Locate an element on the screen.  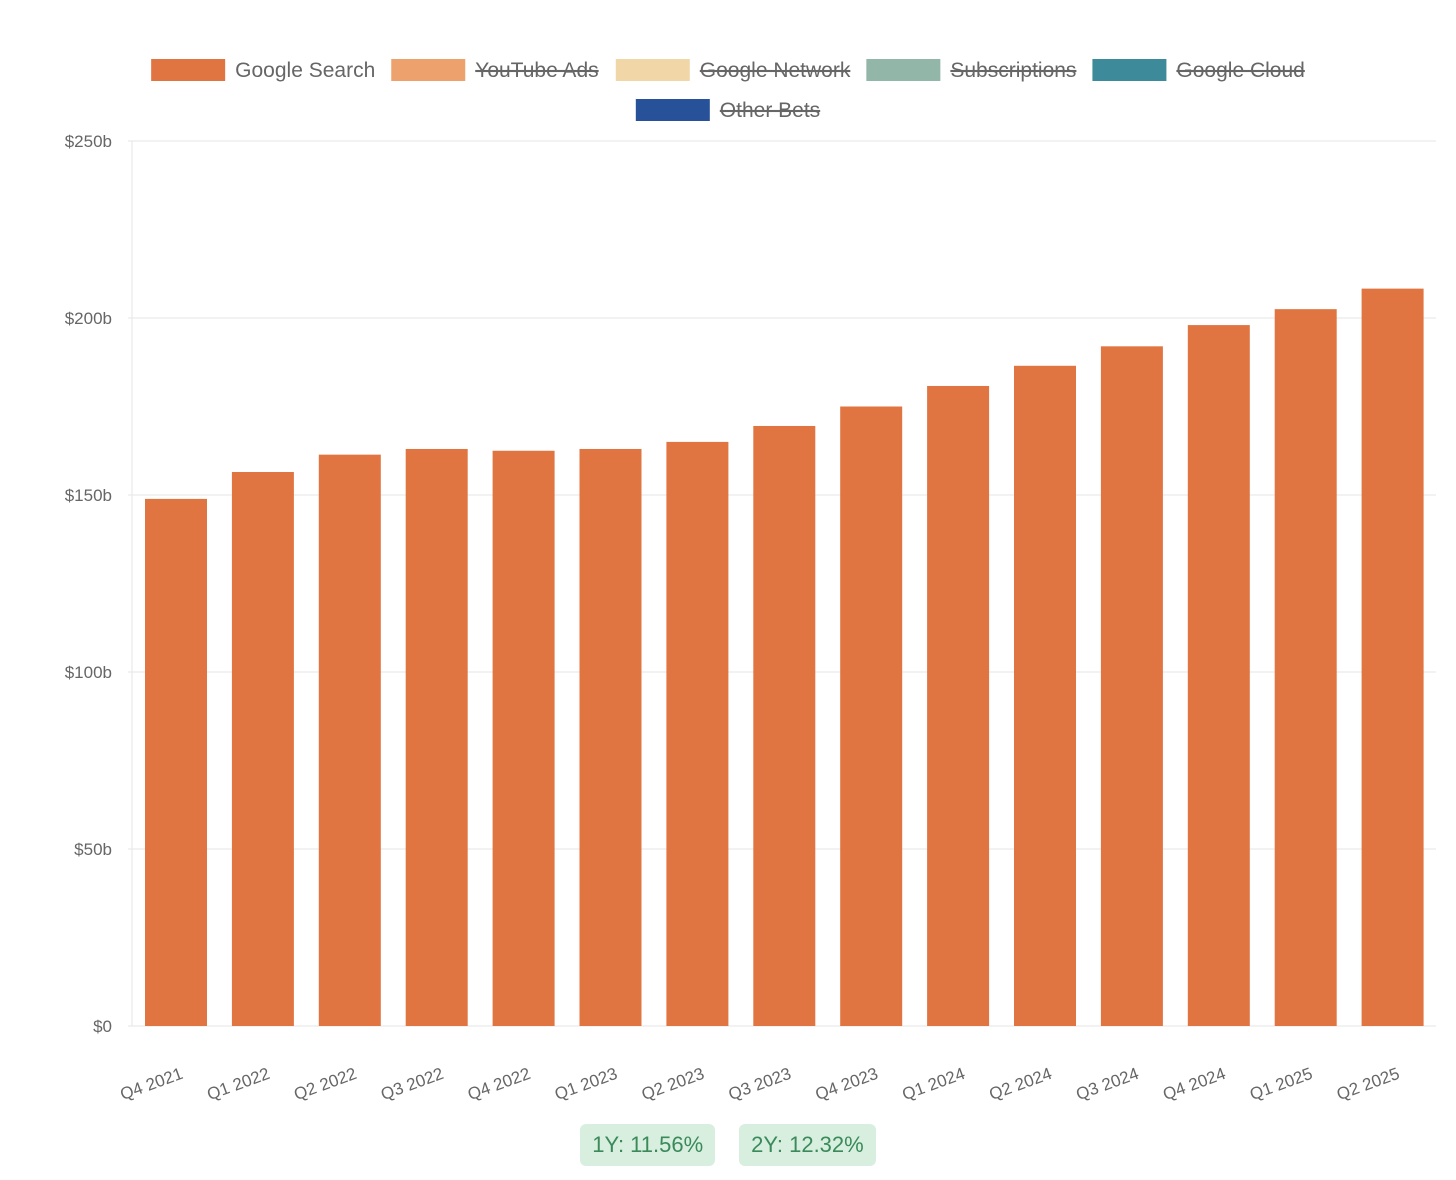
y-tick-label: $200b is located at coordinates (88, 318).